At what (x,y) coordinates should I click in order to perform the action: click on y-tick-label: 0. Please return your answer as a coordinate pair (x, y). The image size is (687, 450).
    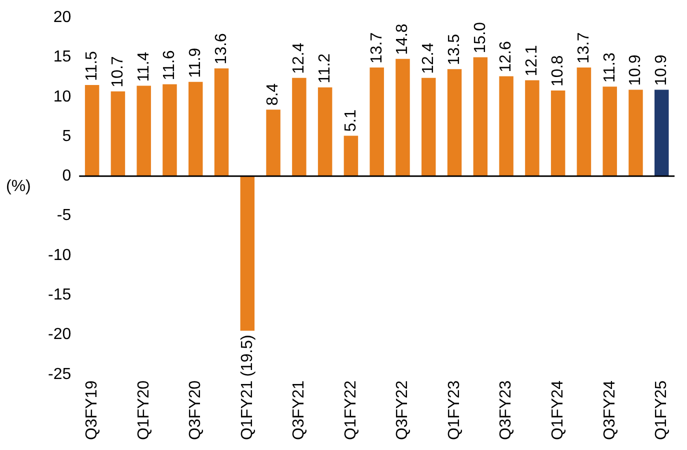
    Looking at the image, I should click on (67, 176).